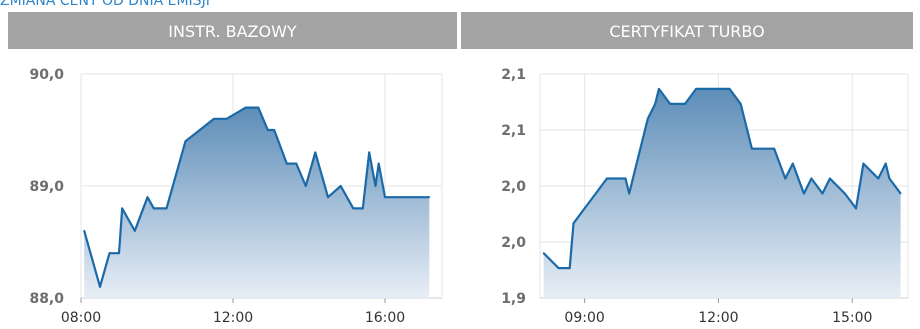  Describe the element at coordinates (232, 30) in the screenshot. I see `chart-header-base-instrument: INSTR. BAZOWY` at that location.